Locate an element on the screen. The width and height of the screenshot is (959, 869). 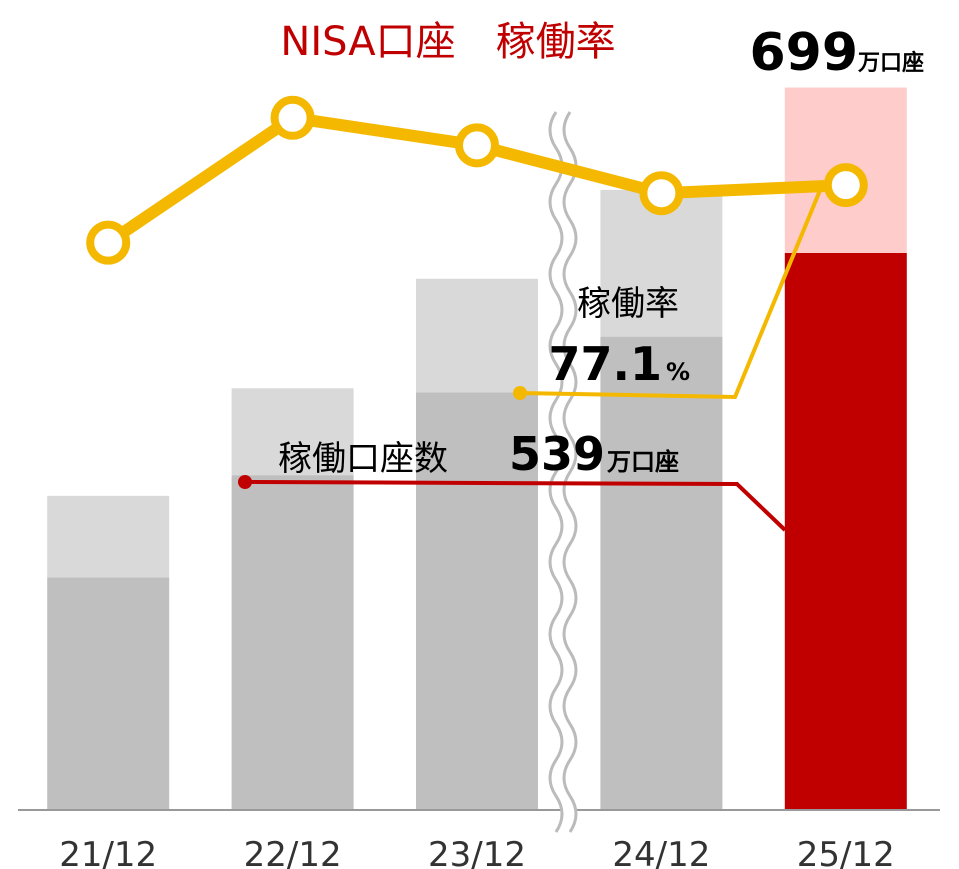
active-unit: 万口座 is located at coordinates (643, 462).